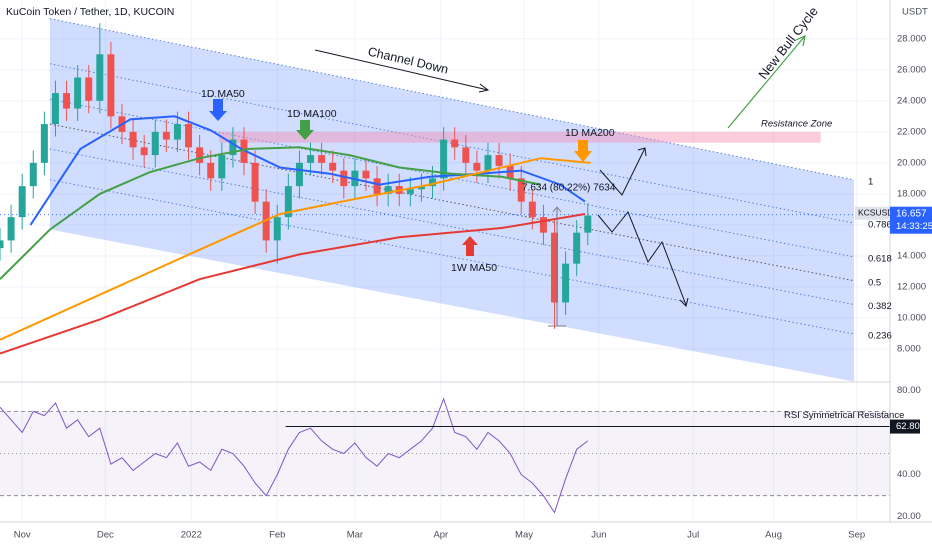  I want to click on x-tick-label: Jul, so click(693, 535).